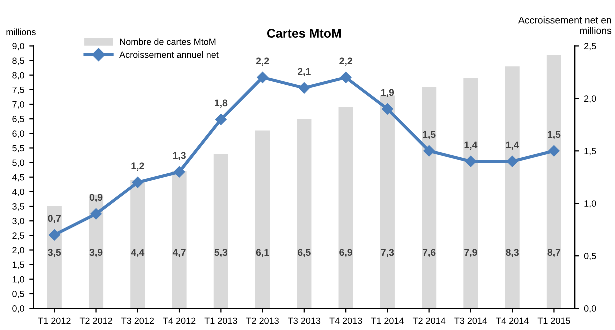  I want to click on y-tick-label: 5,0, so click(18, 164).